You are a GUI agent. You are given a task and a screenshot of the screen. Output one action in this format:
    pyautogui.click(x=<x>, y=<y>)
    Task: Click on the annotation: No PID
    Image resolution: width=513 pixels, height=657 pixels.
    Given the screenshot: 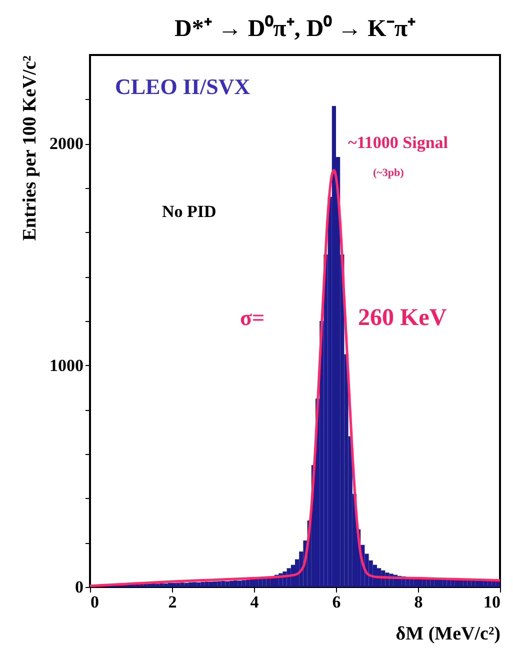 What is the action you would take?
    pyautogui.click(x=189, y=211)
    